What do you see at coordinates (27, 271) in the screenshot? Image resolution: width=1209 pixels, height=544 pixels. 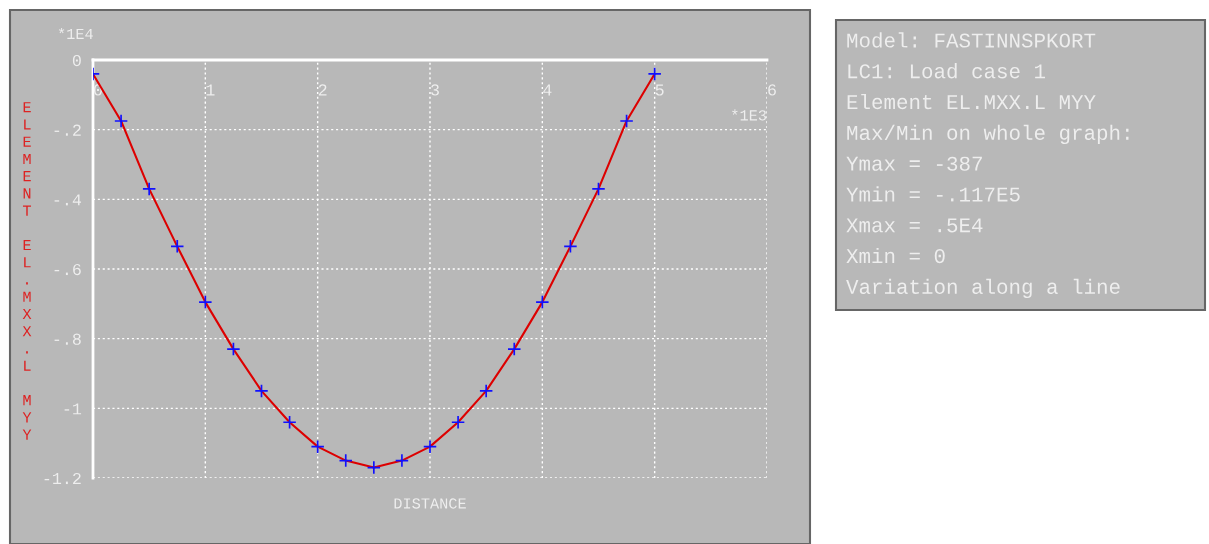 I see `text: ELEMENT EL.MXX.L MYY` at bounding box center [27, 271].